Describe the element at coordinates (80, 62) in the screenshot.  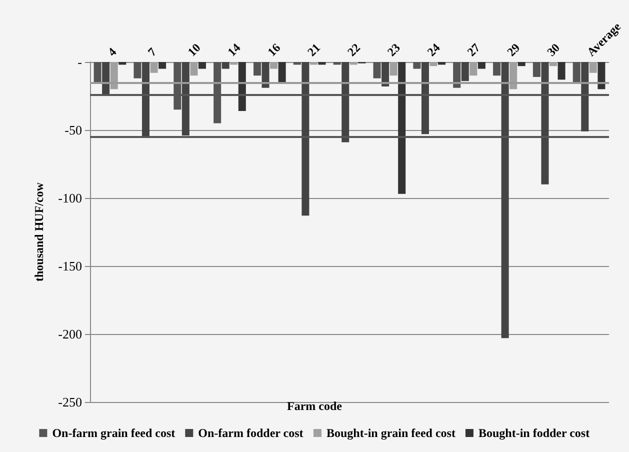
I see `y-tick-label: -` at that location.